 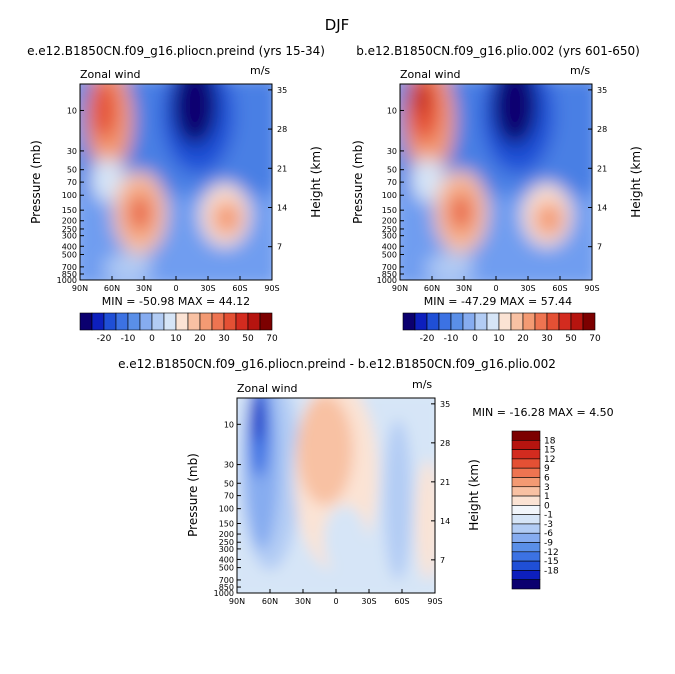 I want to click on y2-tick-label: 21, so click(x=445, y=482).